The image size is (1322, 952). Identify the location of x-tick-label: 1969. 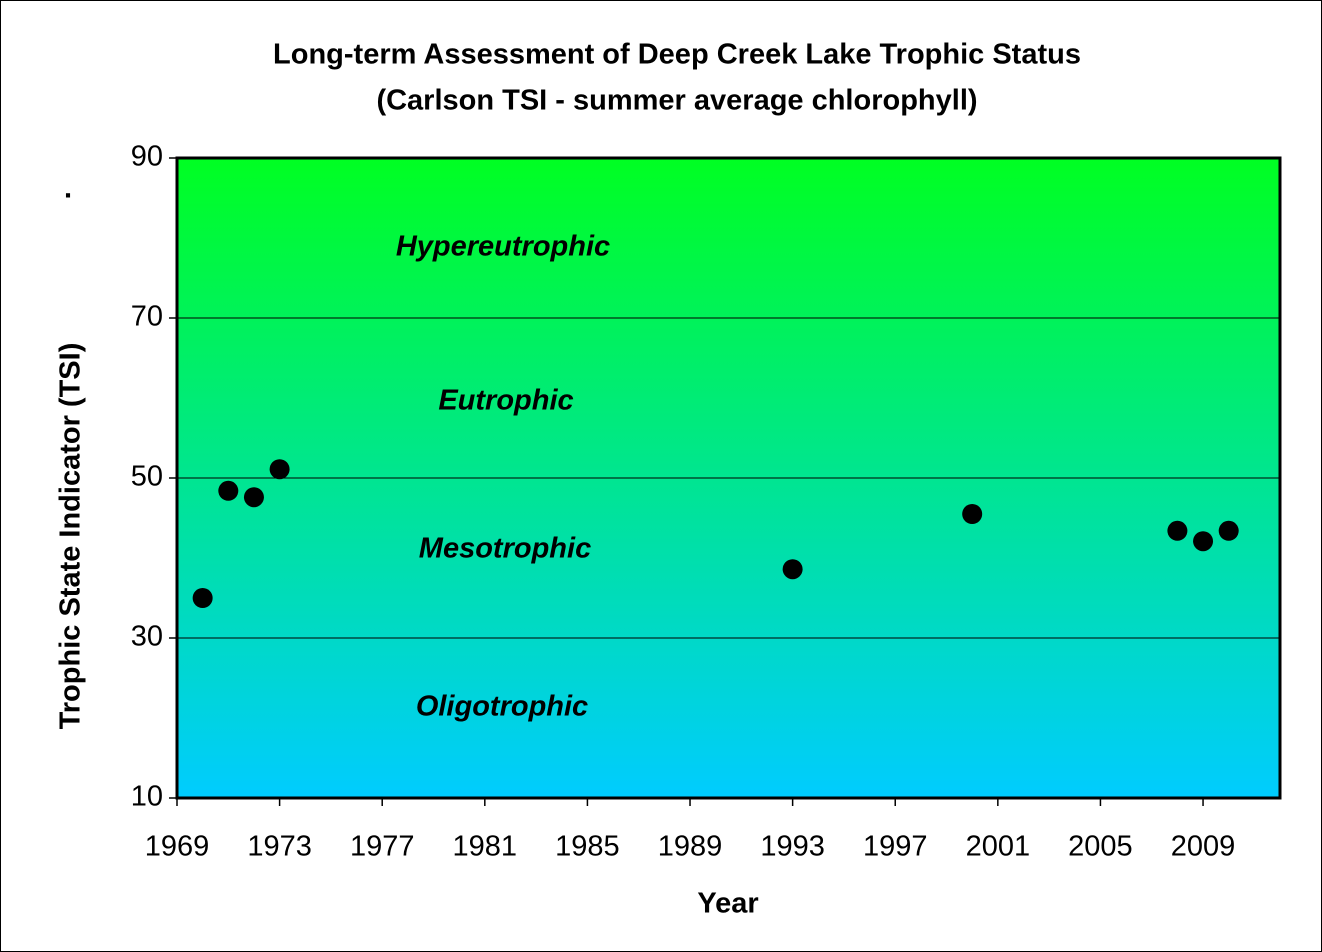
(177, 847).